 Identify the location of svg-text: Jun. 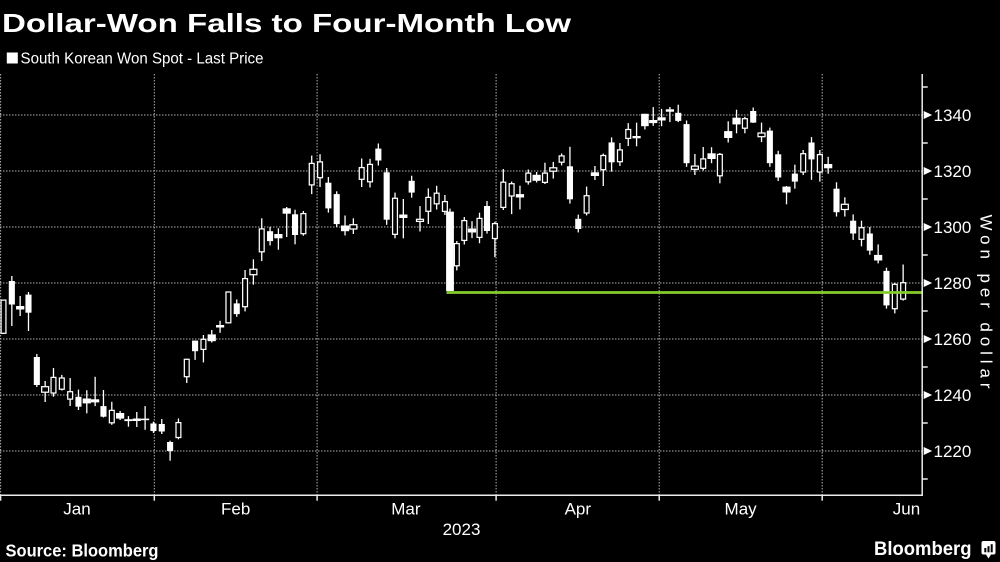
(906, 509).